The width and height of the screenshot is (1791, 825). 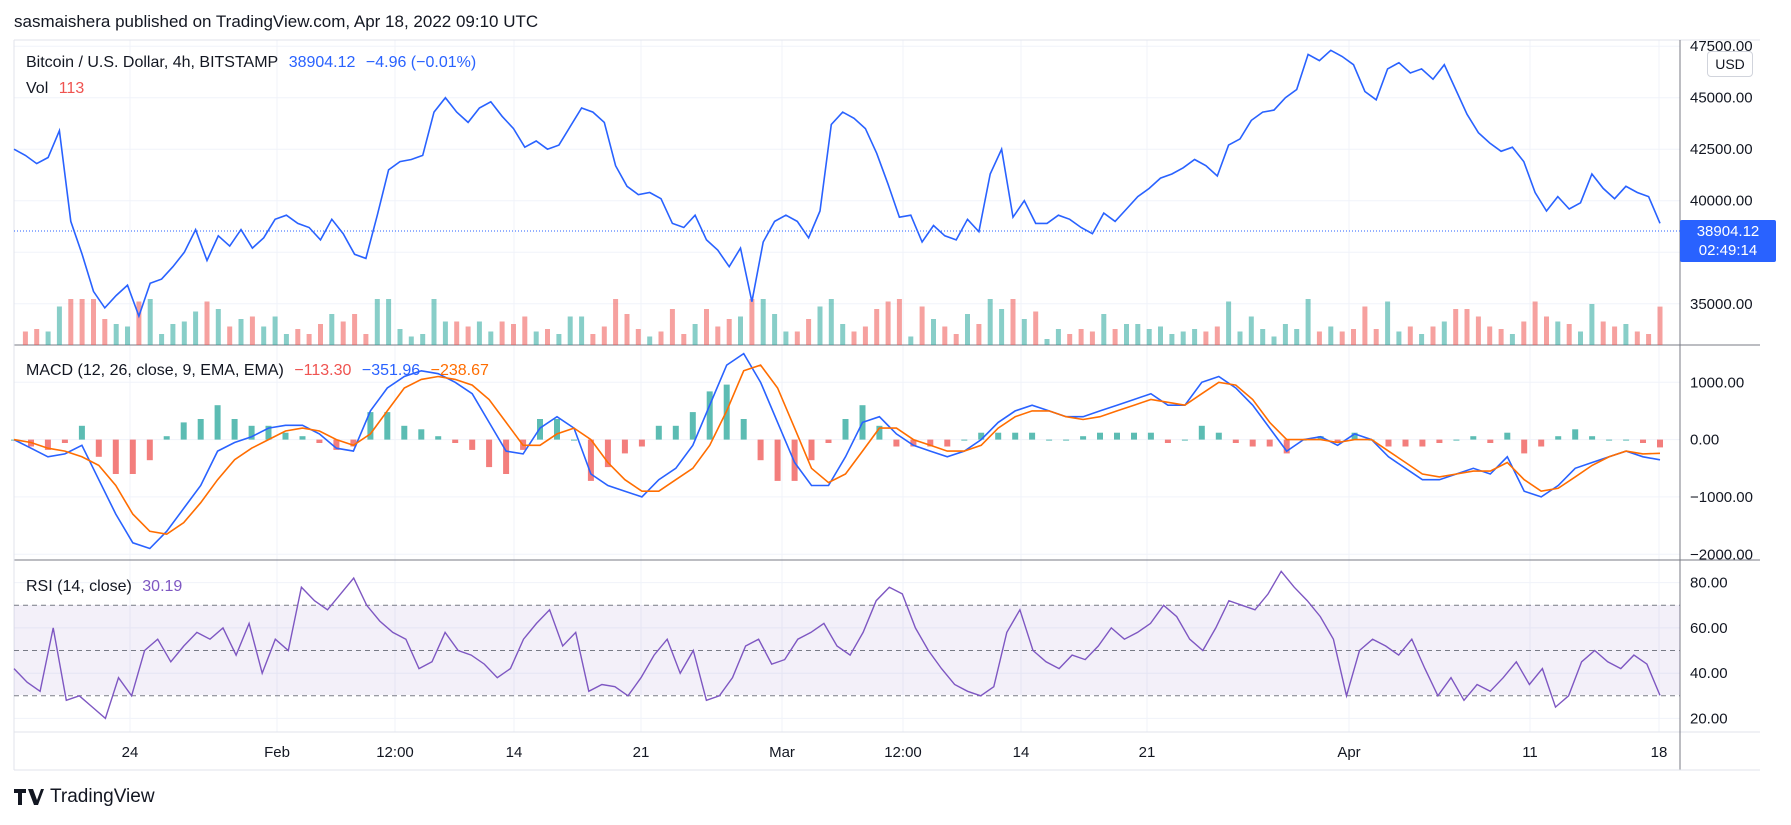 What do you see at coordinates (459, 370) in the screenshot?
I see `macd-signal-value: −238.67` at bounding box center [459, 370].